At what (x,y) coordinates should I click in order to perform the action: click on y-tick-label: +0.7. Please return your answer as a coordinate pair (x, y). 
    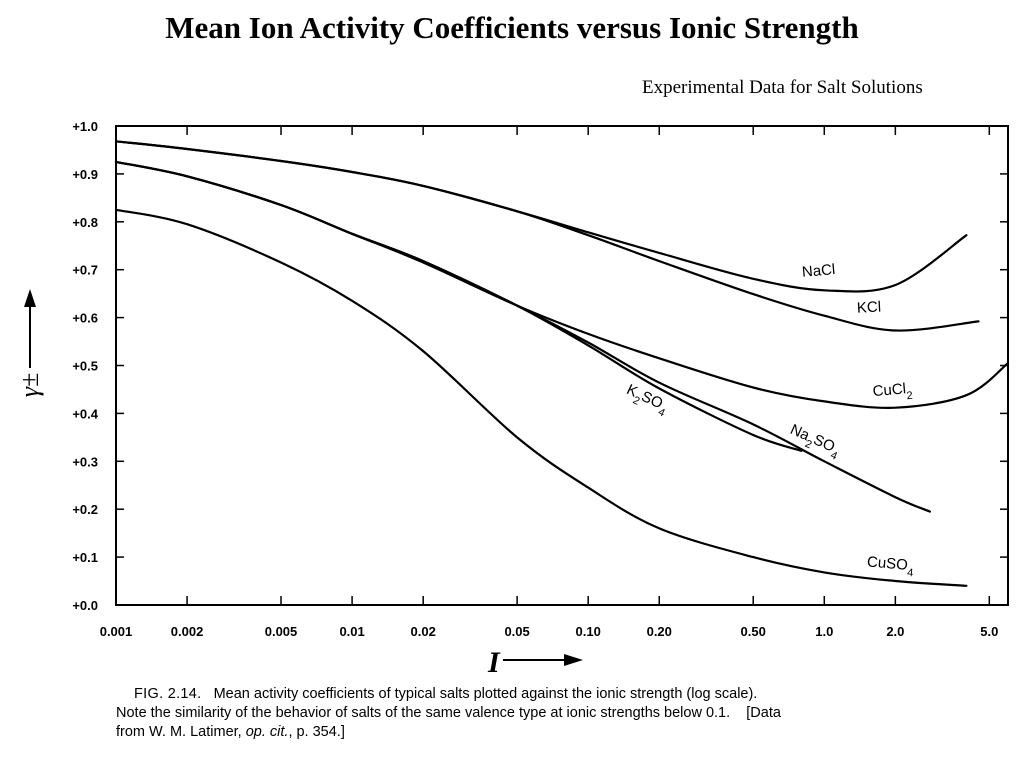
    Looking at the image, I should click on (85, 270).